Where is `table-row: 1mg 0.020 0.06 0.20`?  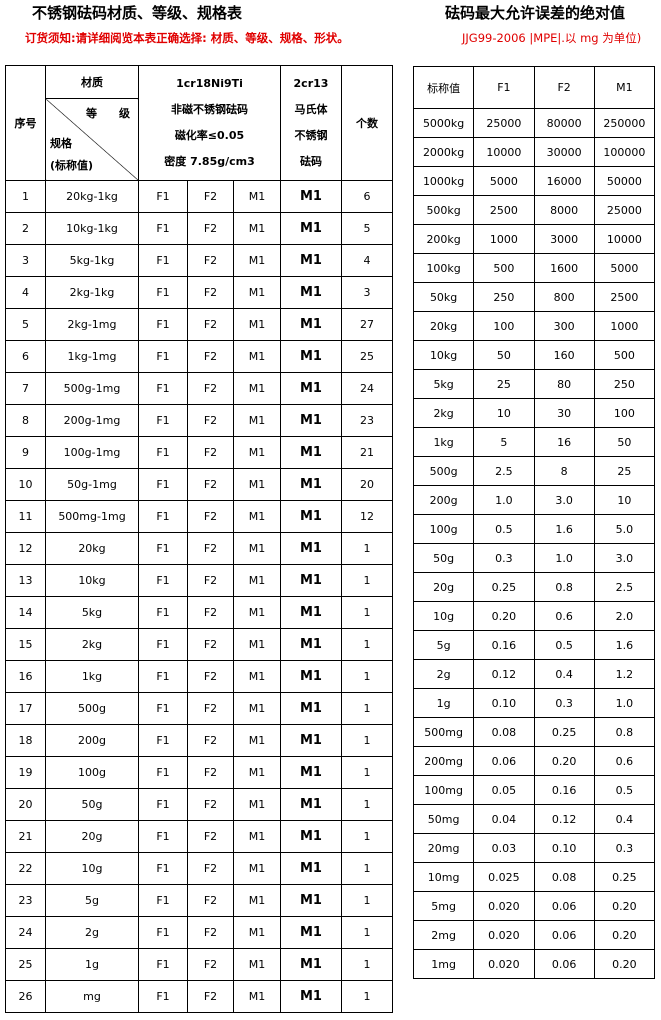 table-row: 1mg 0.020 0.06 0.20 is located at coordinates (534, 964).